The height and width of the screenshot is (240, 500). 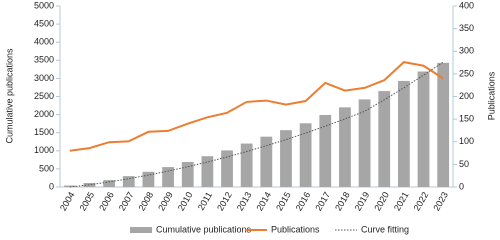 What do you see at coordinates (44, 5) in the screenshot?
I see `y-tick-label: 5000` at bounding box center [44, 5].